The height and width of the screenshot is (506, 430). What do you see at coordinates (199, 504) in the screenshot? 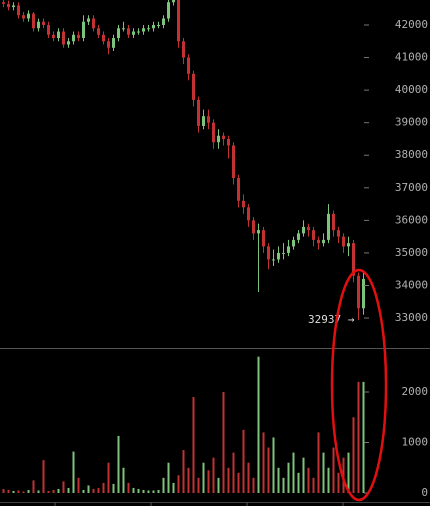
I see `x-ticks` at bounding box center [199, 504].